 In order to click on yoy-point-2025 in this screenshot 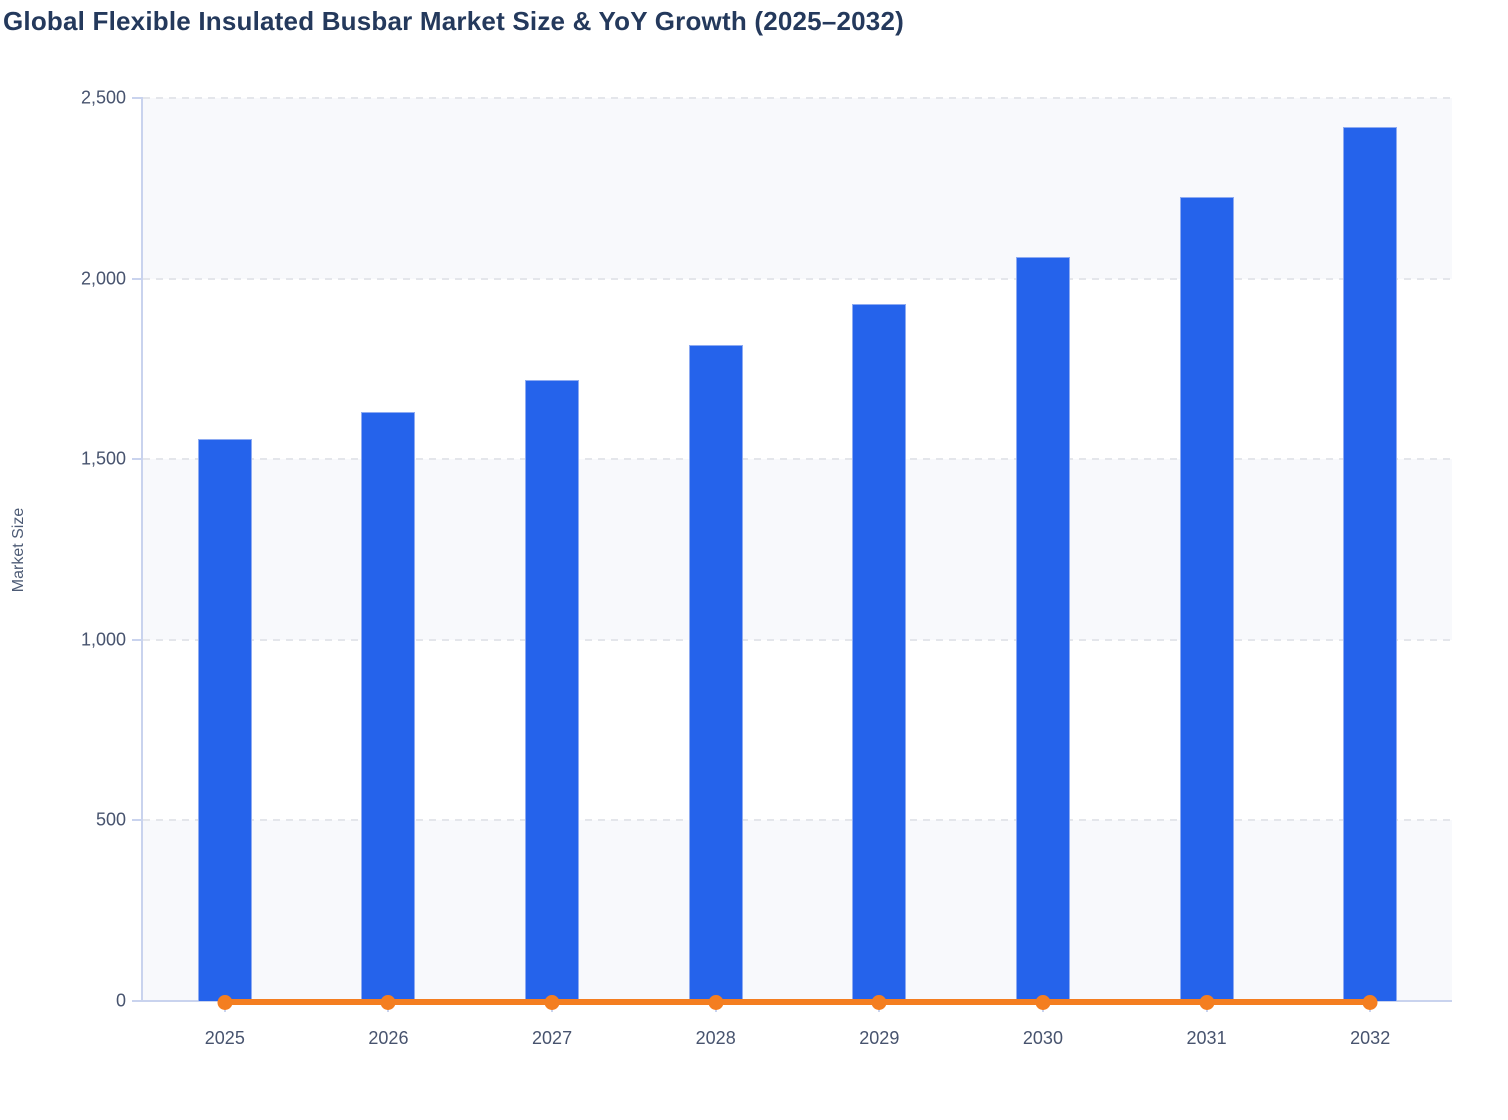, I will do `click(225, 1002)`.